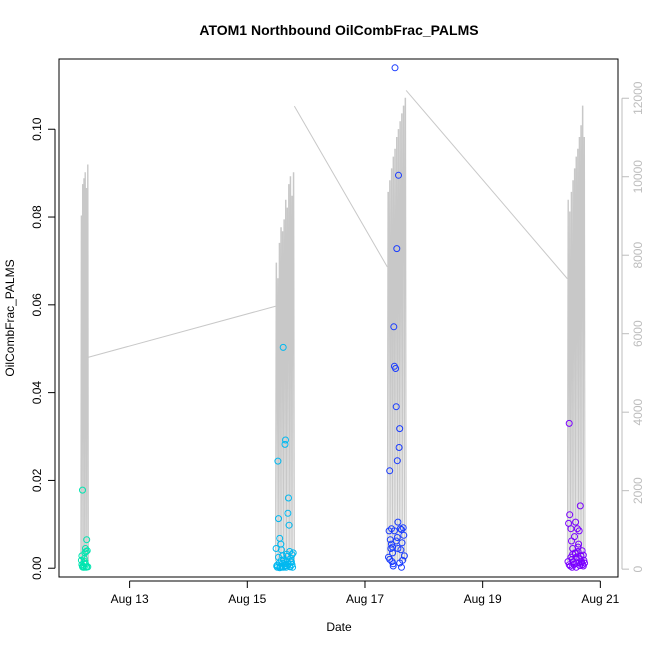 The image size is (650, 650). I want to click on y2-tick-label: 0, so click(638, 568).